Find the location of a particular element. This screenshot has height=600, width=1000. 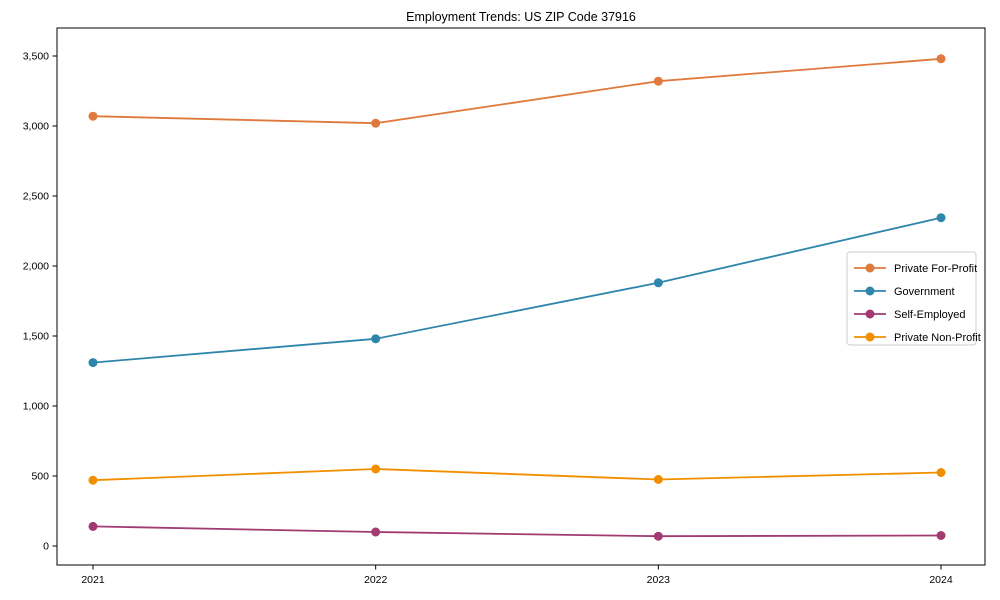

x-axis-tick-label: 2023 is located at coordinates (659, 580).